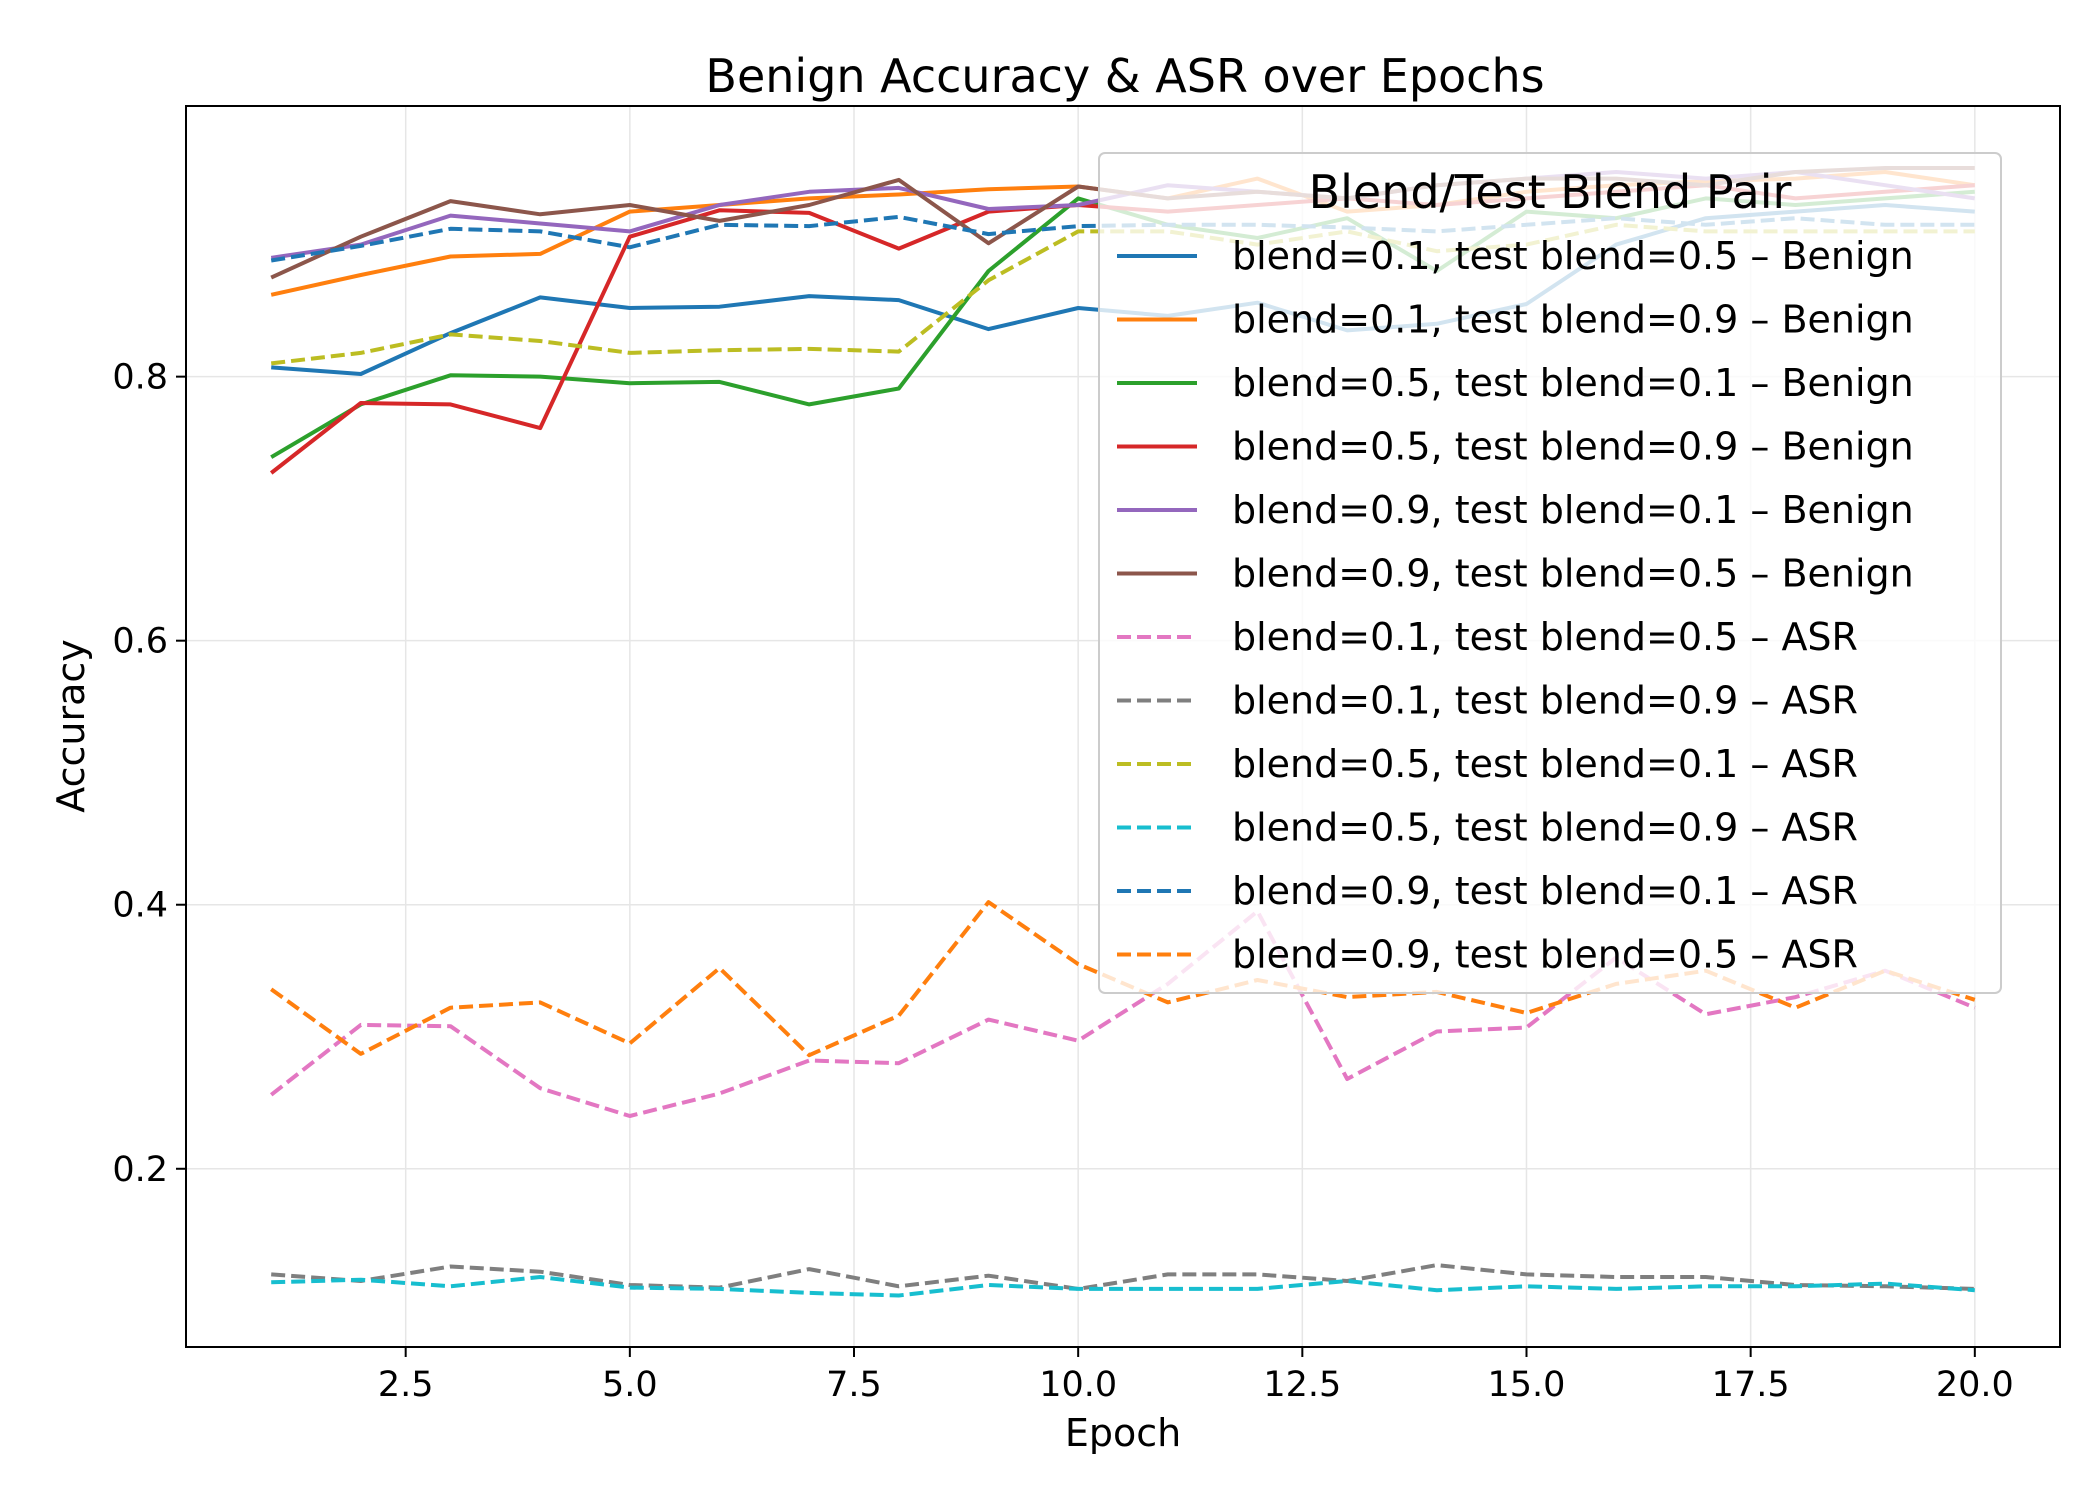 This screenshot has height=1500, width=2100. I want to click on legend-entry-label: blend=0.1, test blend=0.9 – ASR, so click(1545, 701).